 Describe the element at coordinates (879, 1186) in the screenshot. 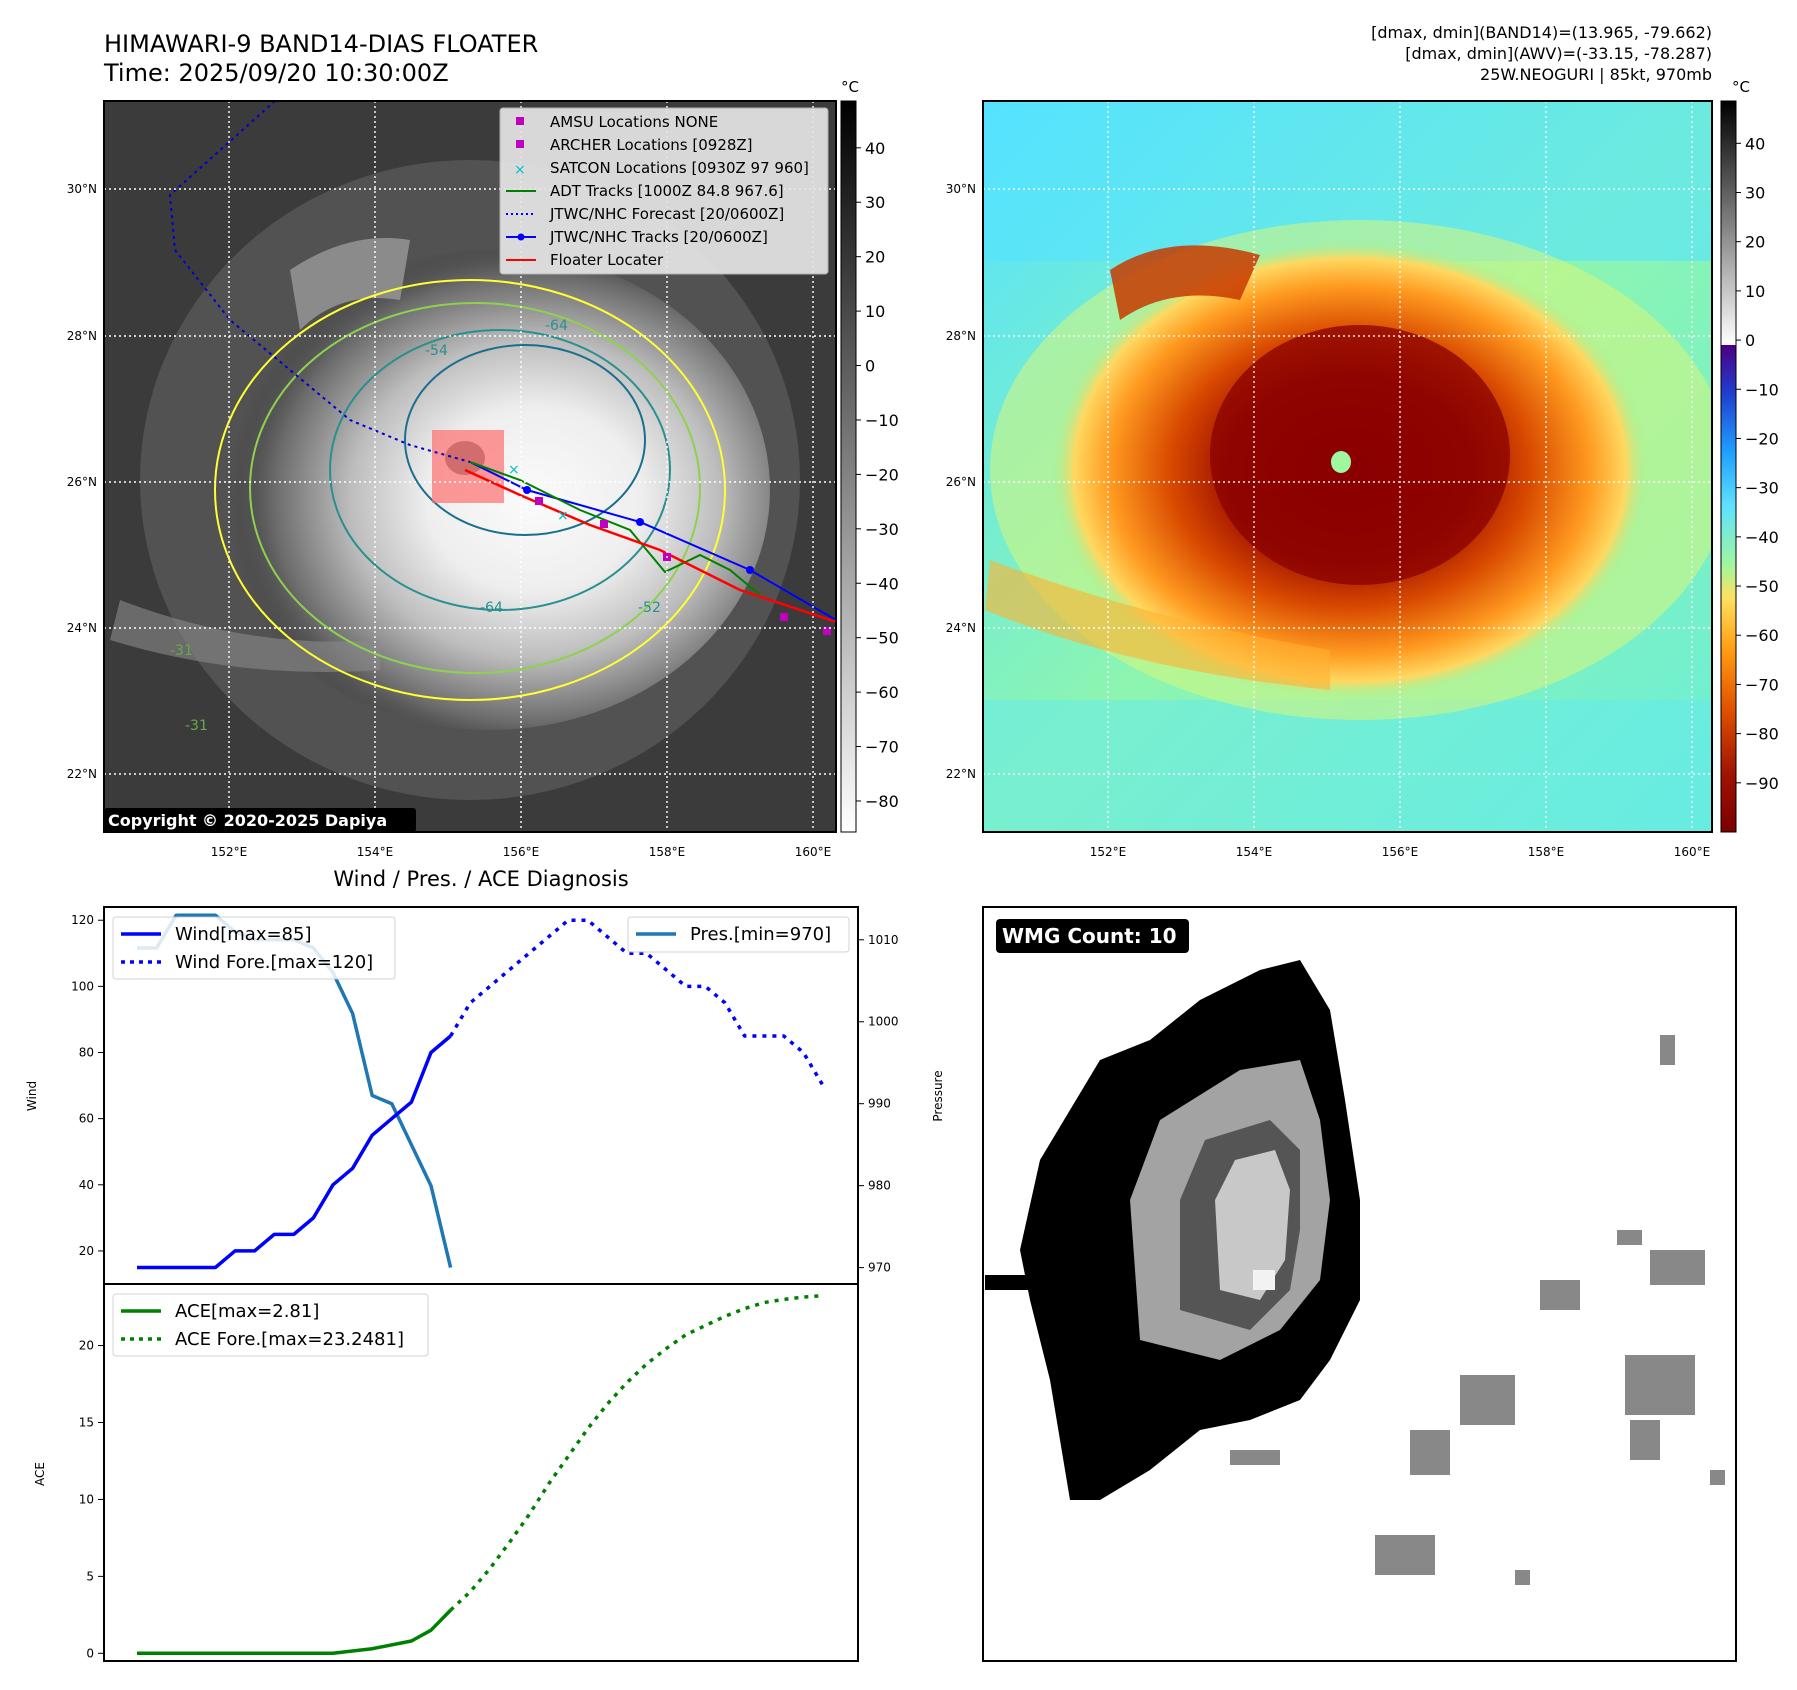

I see `axis-tick-label: 980` at that location.